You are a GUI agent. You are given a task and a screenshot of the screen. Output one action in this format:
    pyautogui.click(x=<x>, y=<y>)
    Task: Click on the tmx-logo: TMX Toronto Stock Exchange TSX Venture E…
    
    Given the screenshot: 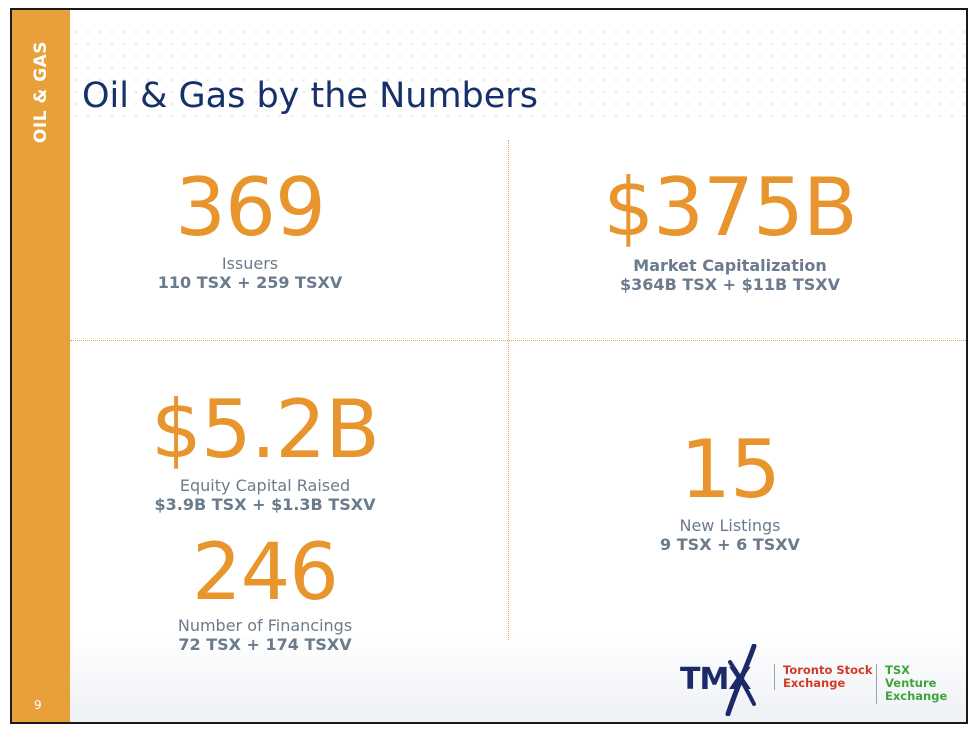 What is the action you would take?
    pyautogui.click(x=820, y=680)
    